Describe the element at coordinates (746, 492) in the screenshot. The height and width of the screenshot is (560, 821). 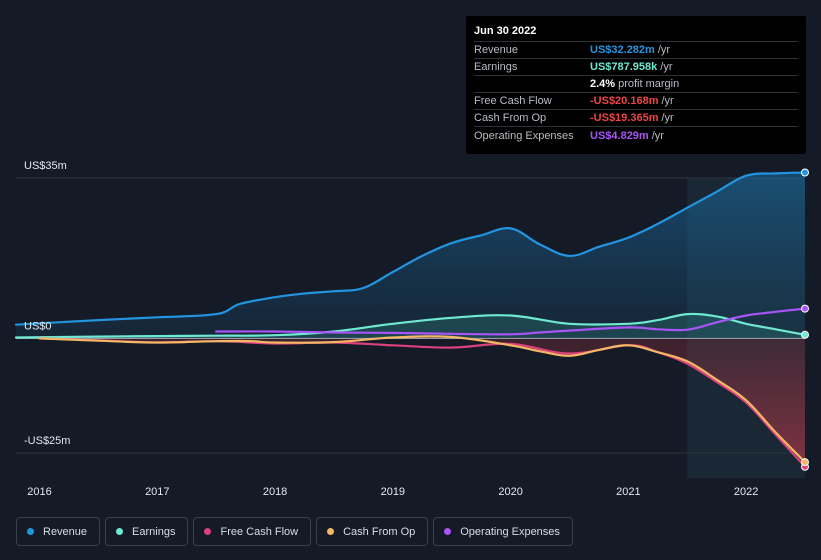
I see `x-tick-label: 2022` at that location.